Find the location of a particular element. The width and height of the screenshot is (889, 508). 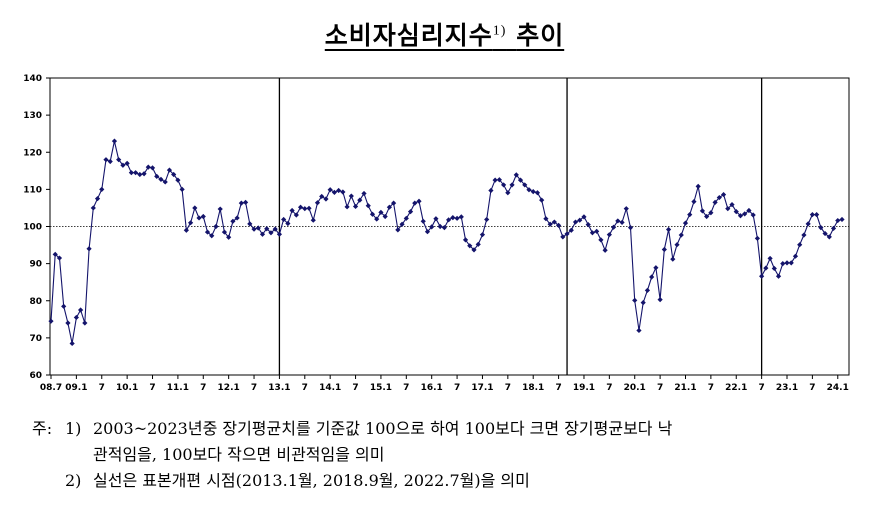

title-suffix: 추이 is located at coordinates (540, 35).